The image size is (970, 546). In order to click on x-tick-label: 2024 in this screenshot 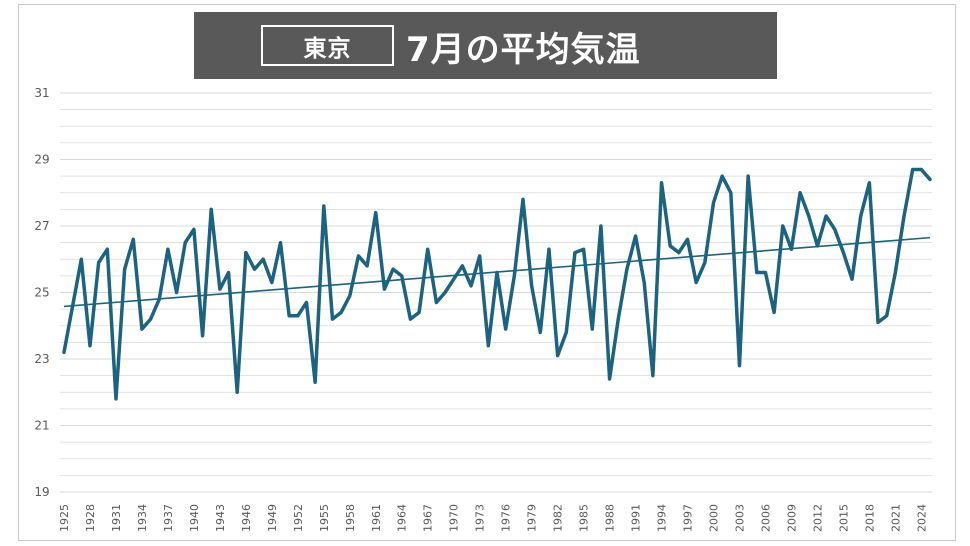, I will do `click(921, 518)`.